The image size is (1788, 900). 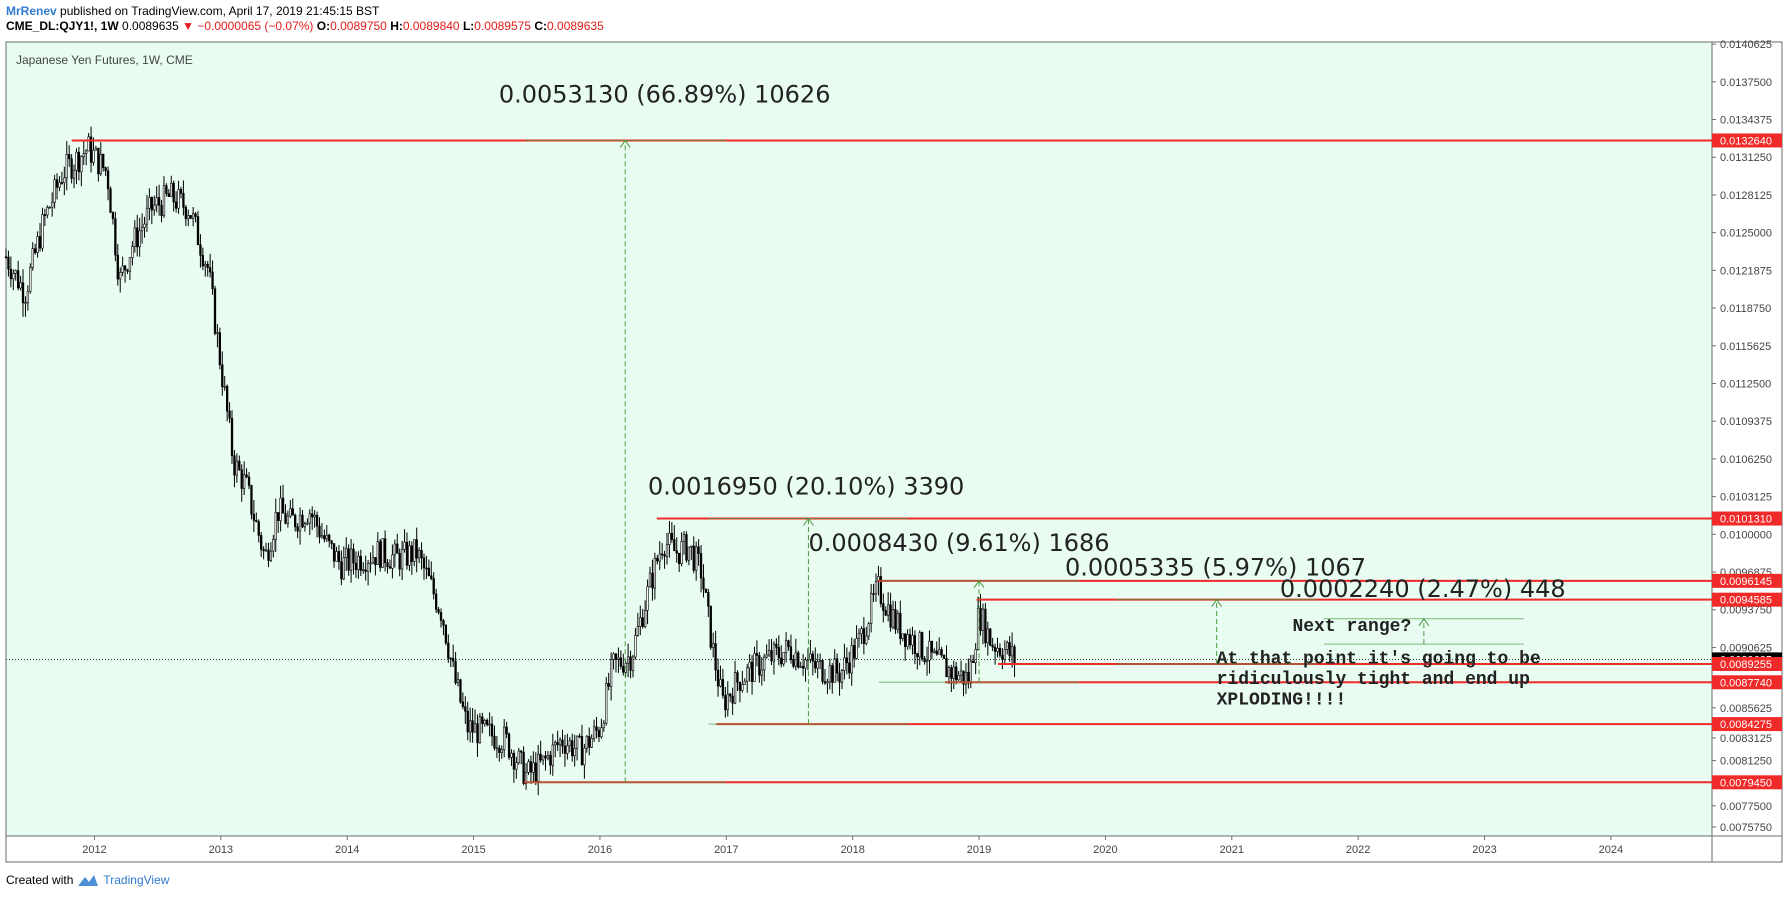 I want to click on x-tick-label: 2023, so click(x=1484, y=850).